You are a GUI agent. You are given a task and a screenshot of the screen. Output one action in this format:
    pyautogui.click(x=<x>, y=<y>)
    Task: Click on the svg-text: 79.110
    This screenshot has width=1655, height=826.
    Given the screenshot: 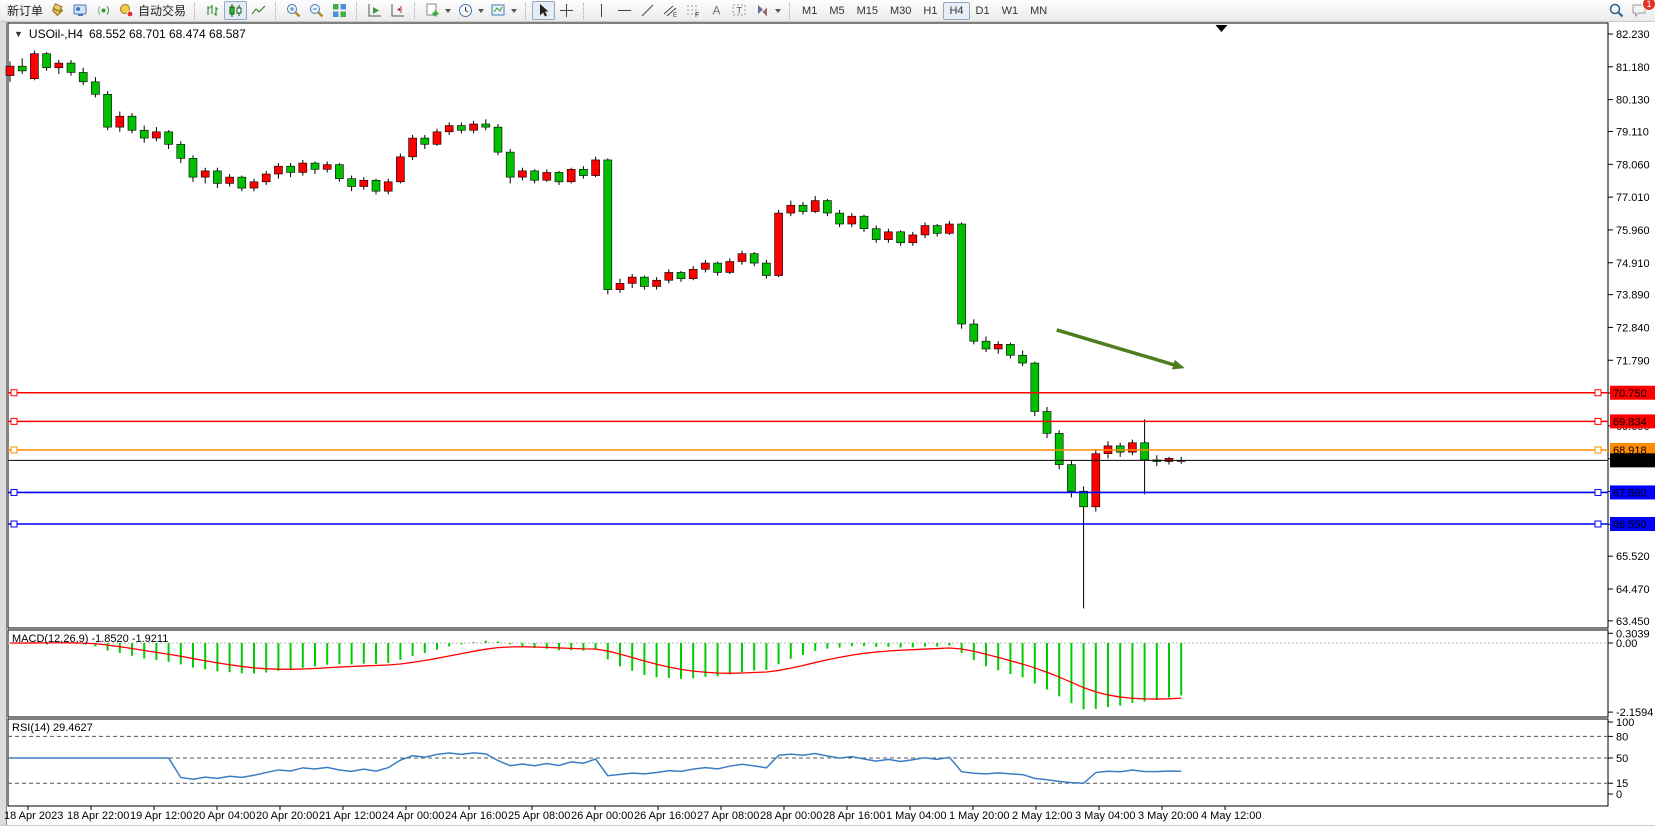 What is the action you would take?
    pyautogui.click(x=1632, y=133)
    